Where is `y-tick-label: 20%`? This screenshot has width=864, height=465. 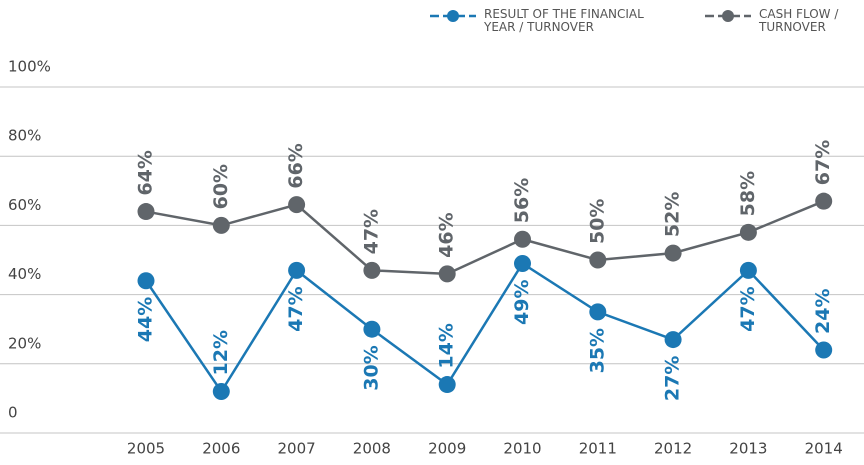 y-tick-label: 20% is located at coordinates (24, 343).